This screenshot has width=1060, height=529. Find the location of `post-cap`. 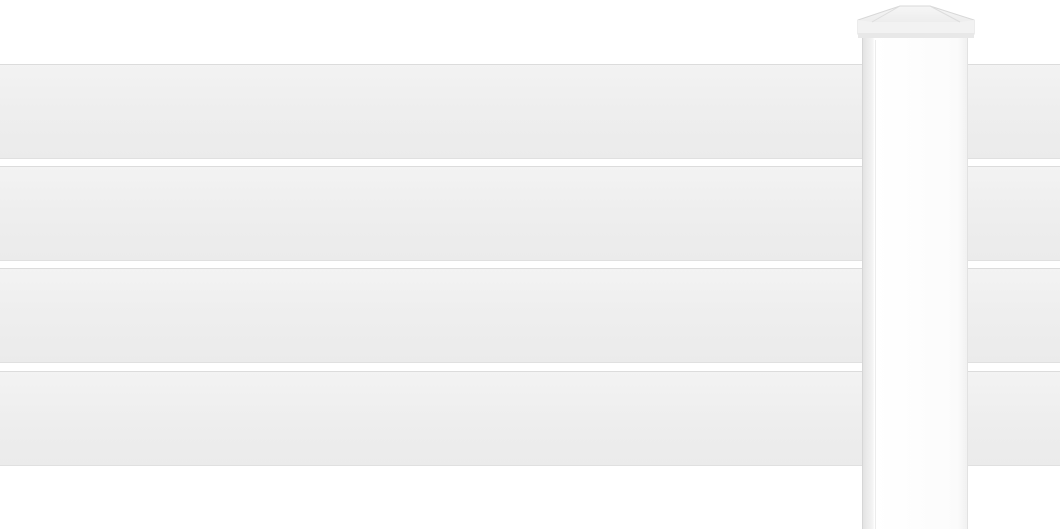

post-cap is located at coordinates (916, 21).